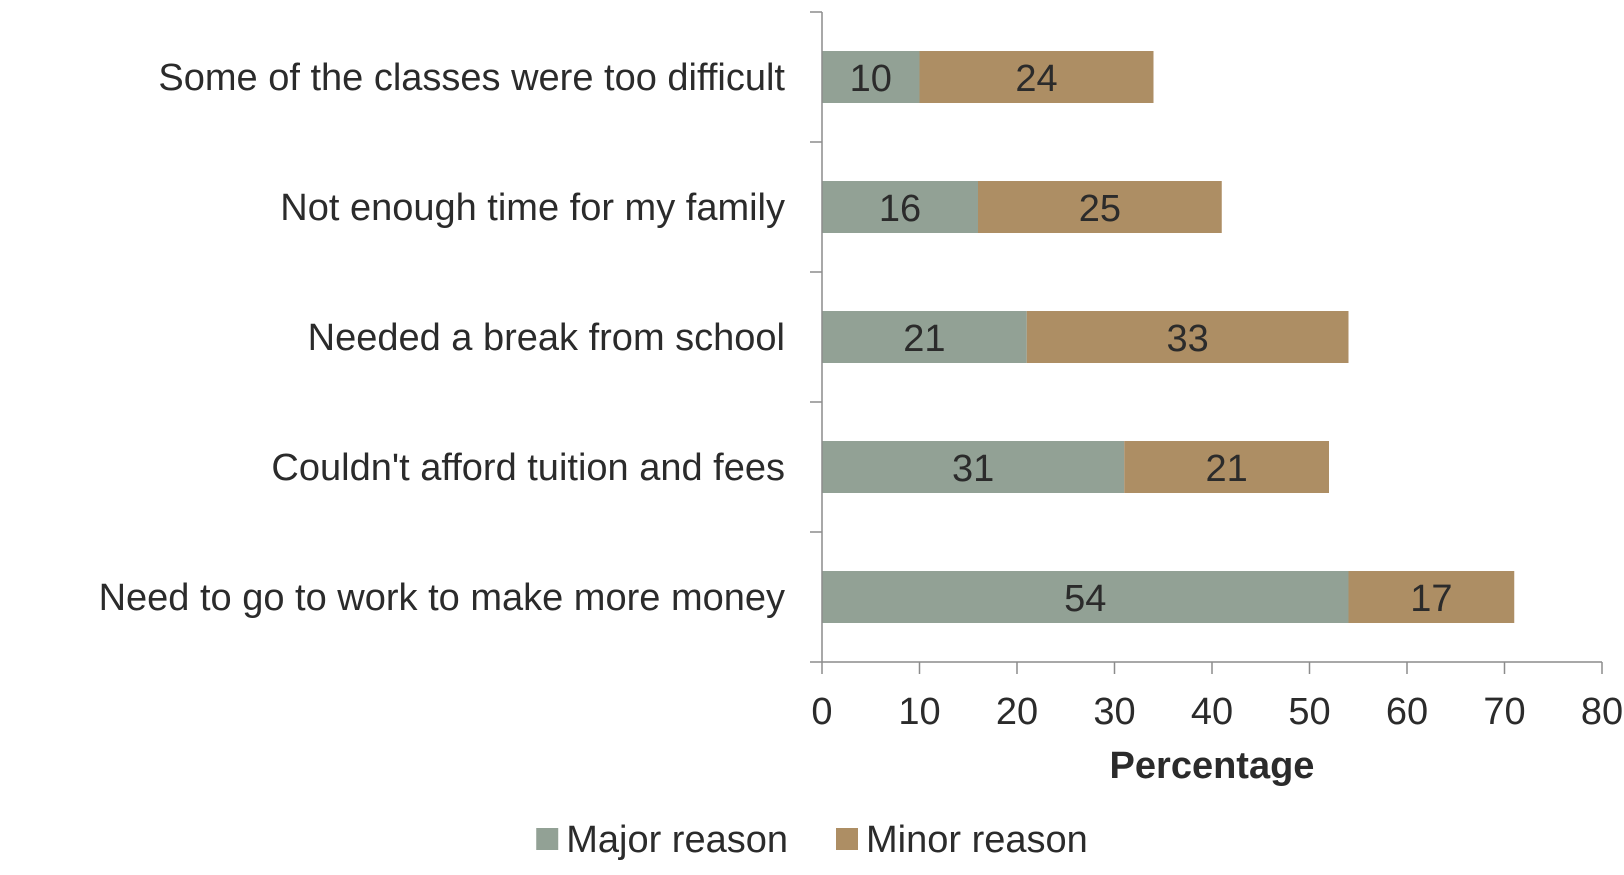 The image size is (1624, 875). I want to click on data-label: 24, so click(1036, 79).